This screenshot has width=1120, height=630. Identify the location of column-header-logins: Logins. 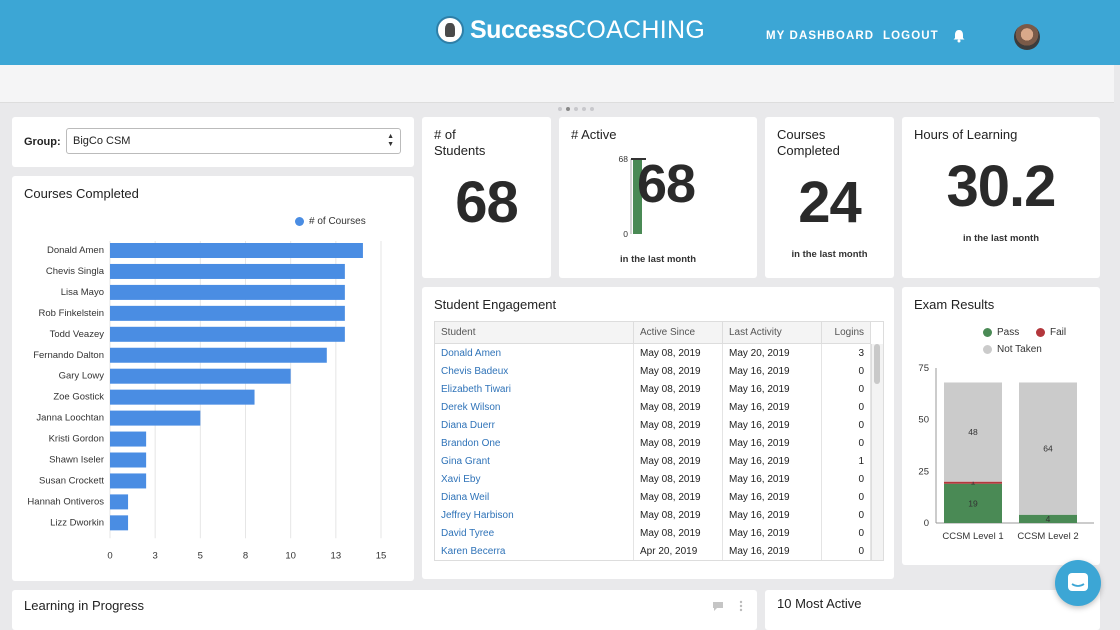
(846, 333).